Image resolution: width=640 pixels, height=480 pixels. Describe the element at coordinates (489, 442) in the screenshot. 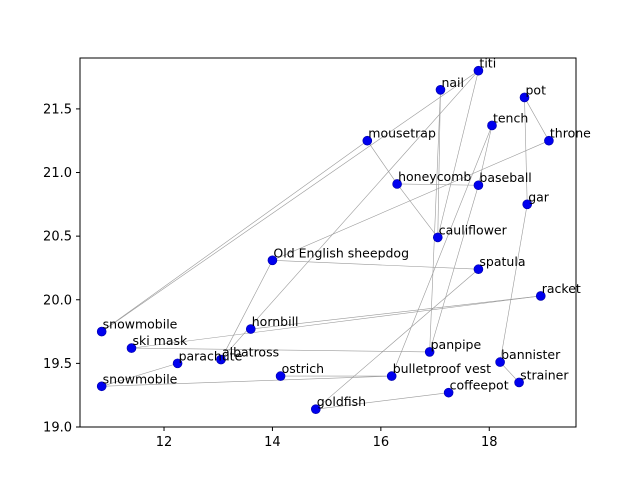

I see `x-tick-label: 18` at that location.